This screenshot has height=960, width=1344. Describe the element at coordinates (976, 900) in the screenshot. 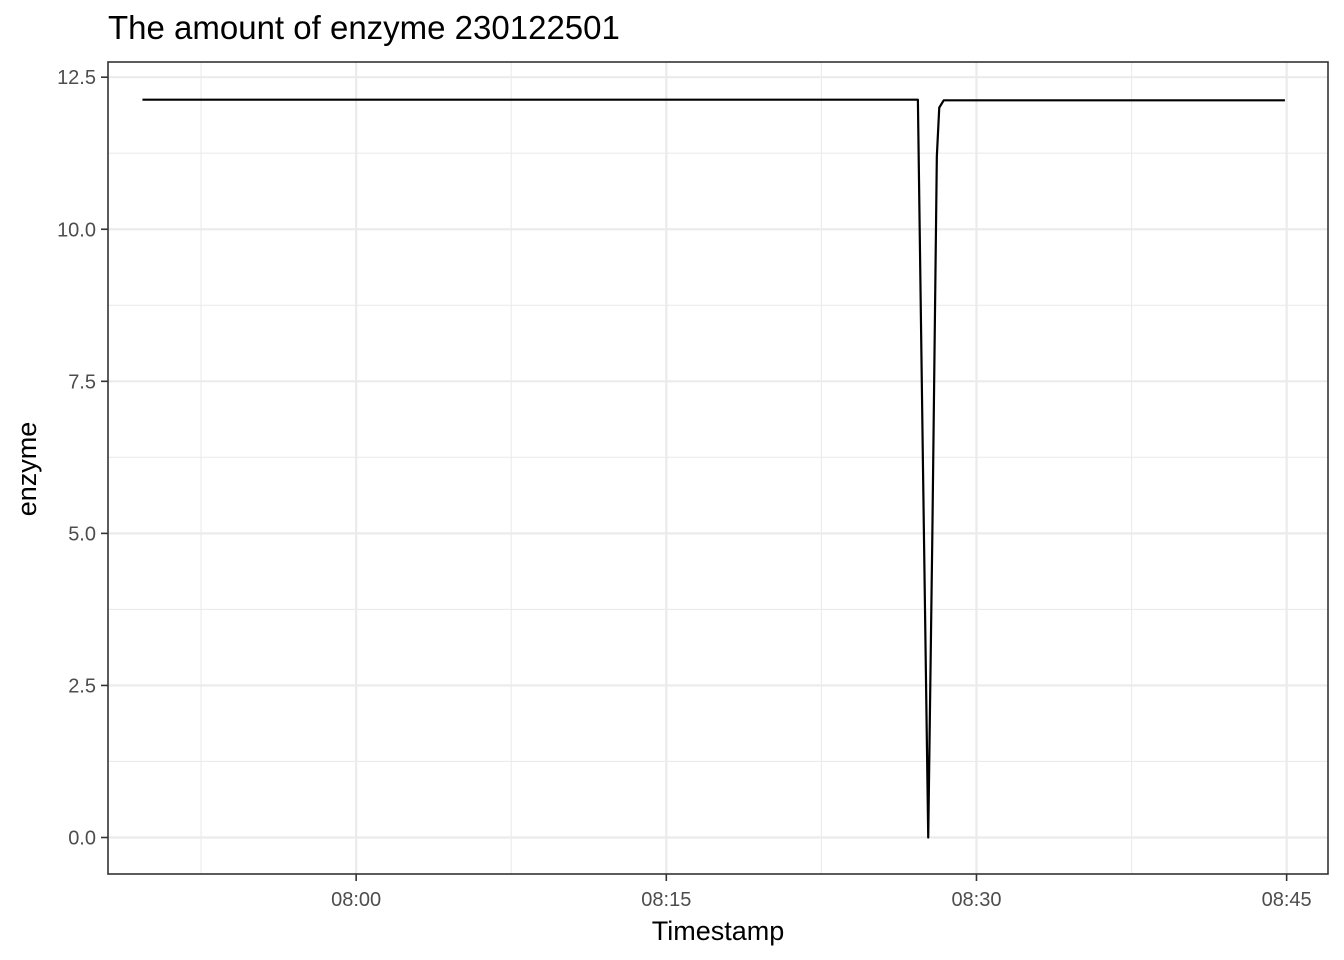

I see `x-tick-label: 08:30` at that location.